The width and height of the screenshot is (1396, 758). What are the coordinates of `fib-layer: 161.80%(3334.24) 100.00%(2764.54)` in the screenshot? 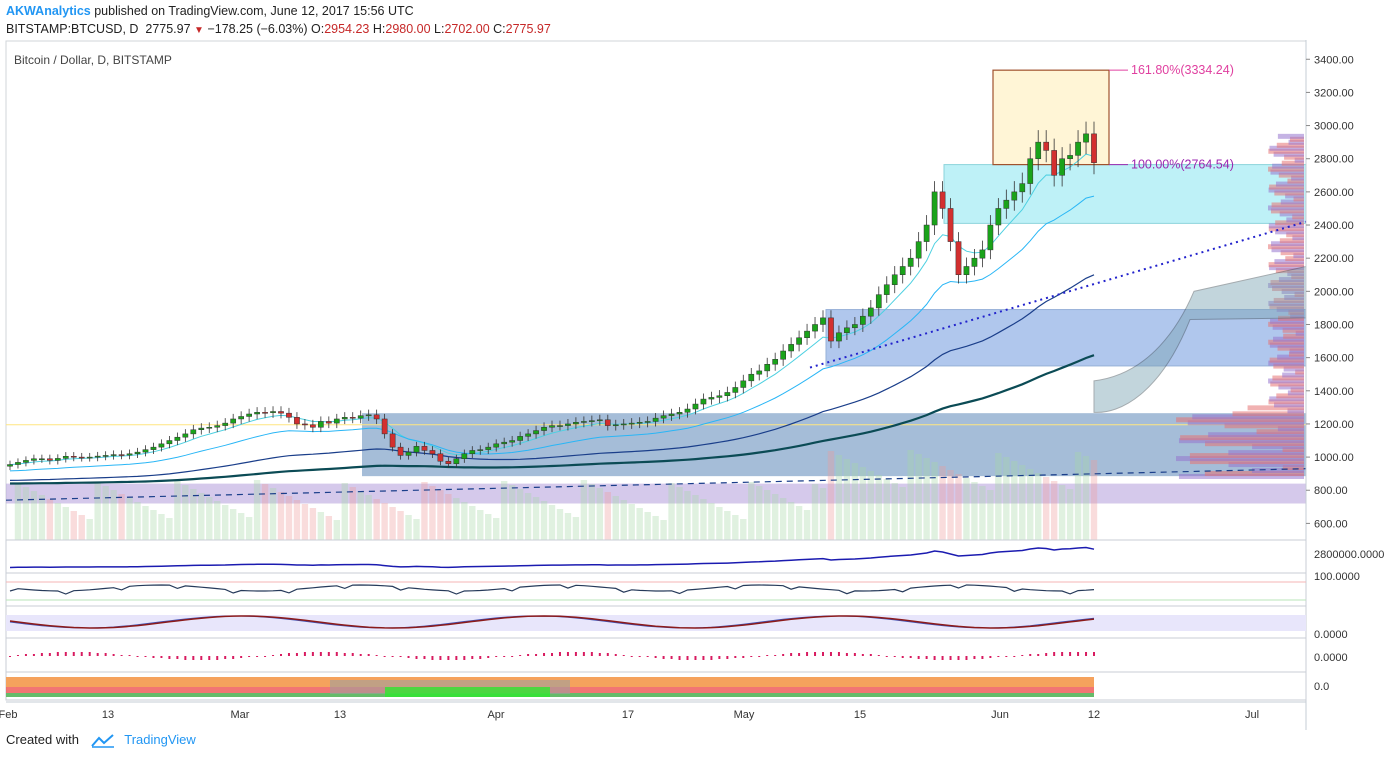 It's located at (1171, 117).